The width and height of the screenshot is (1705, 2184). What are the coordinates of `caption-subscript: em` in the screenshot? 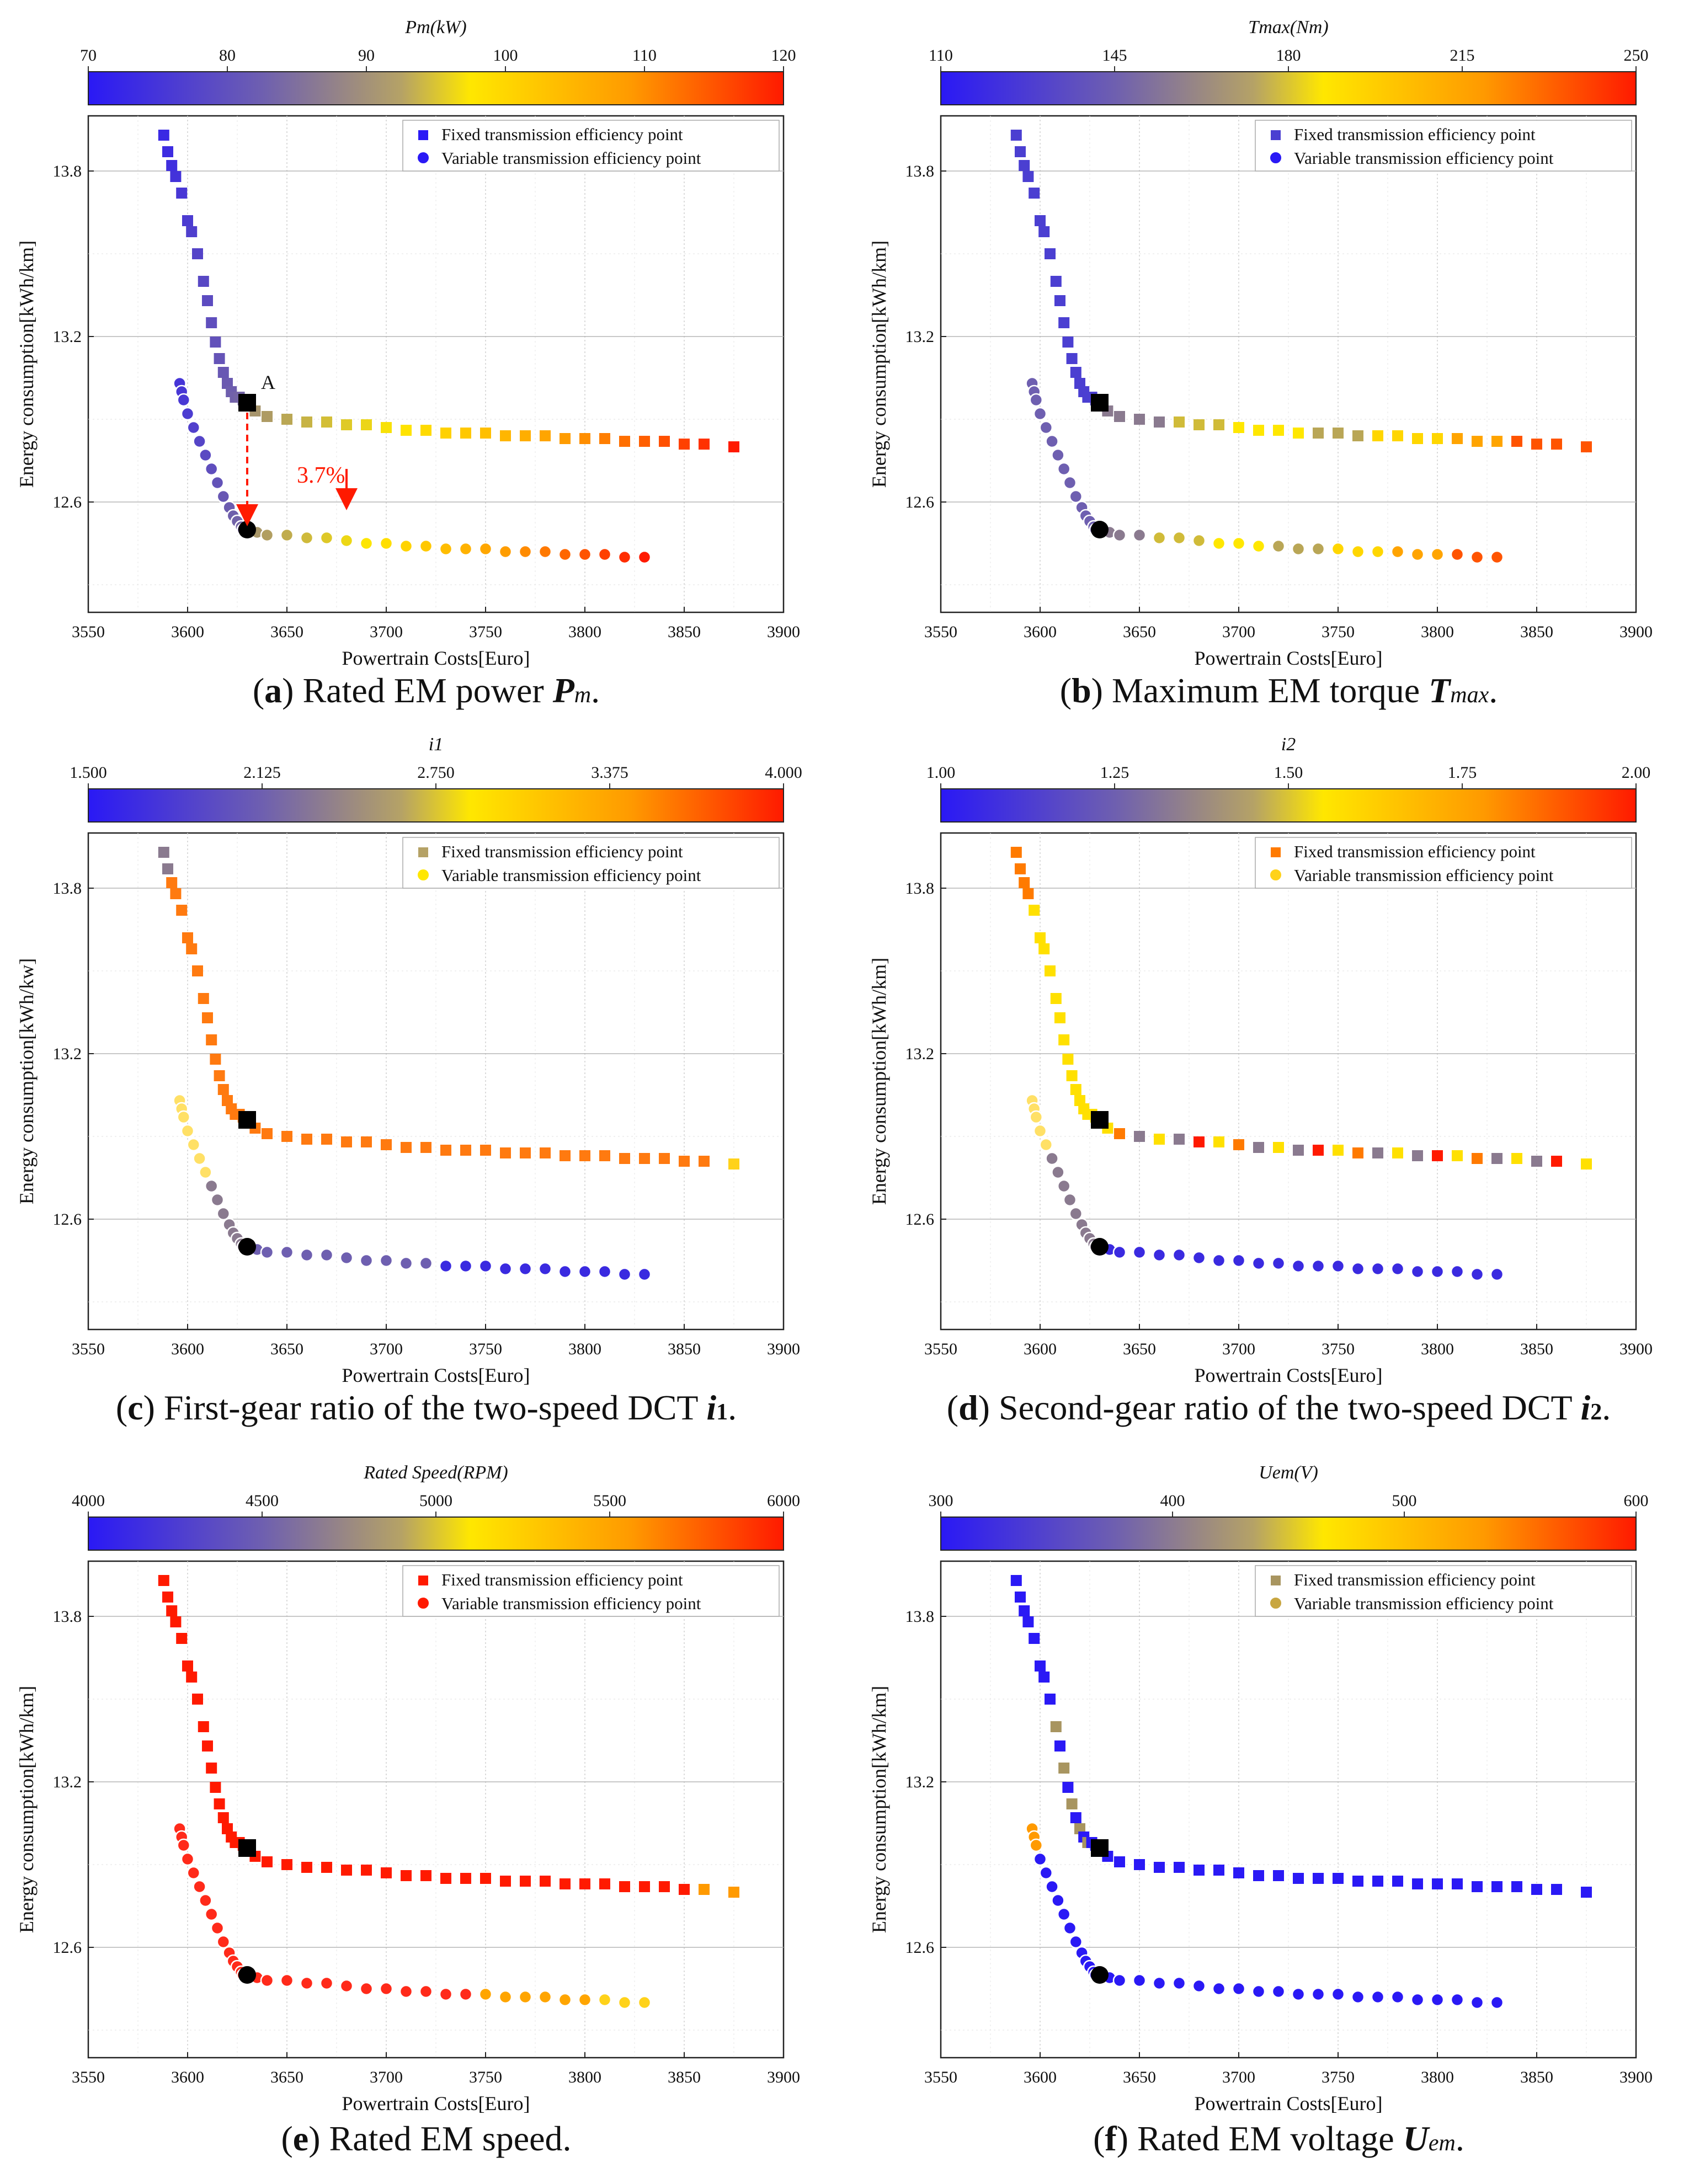 It's located at (1442, 2143).